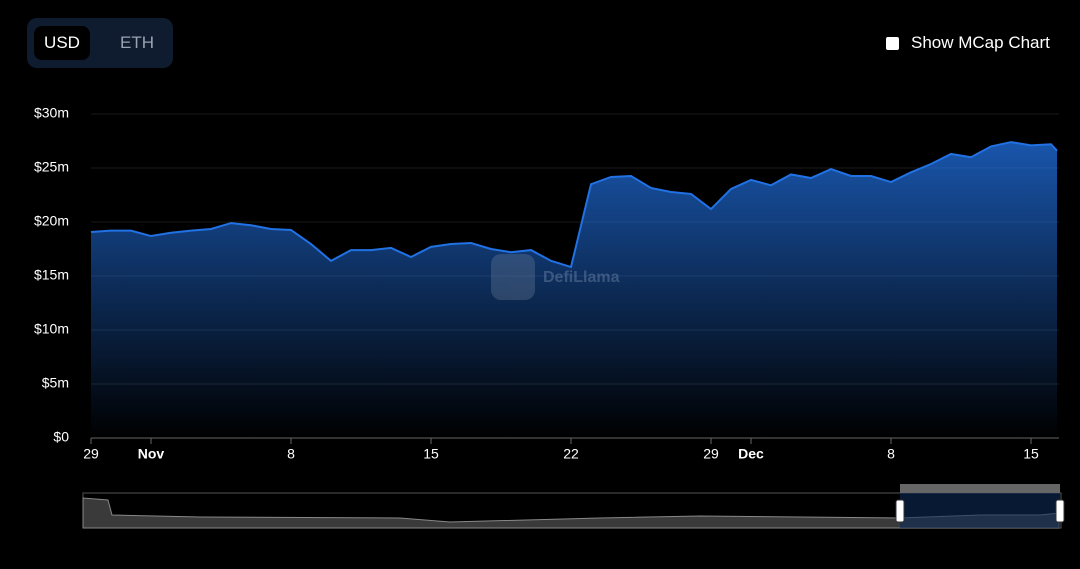 This screenshot has height=569, width=1080. I want to click on eth-button: ETH, so click(137, 42).